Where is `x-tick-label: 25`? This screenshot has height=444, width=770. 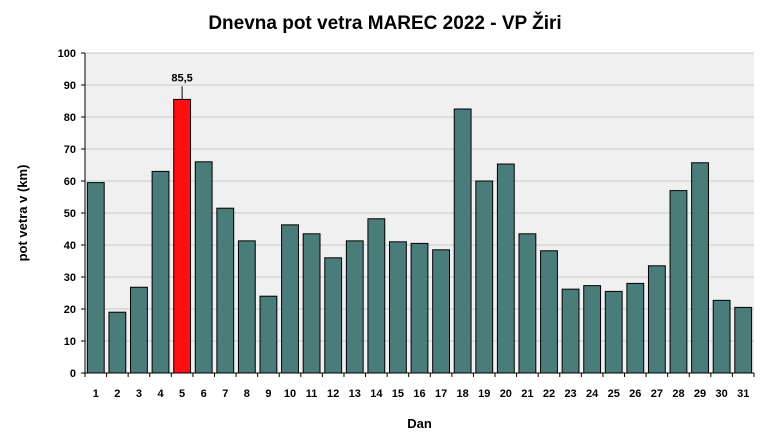 x-tick-label: 25 is located at coordinates (614, 394).